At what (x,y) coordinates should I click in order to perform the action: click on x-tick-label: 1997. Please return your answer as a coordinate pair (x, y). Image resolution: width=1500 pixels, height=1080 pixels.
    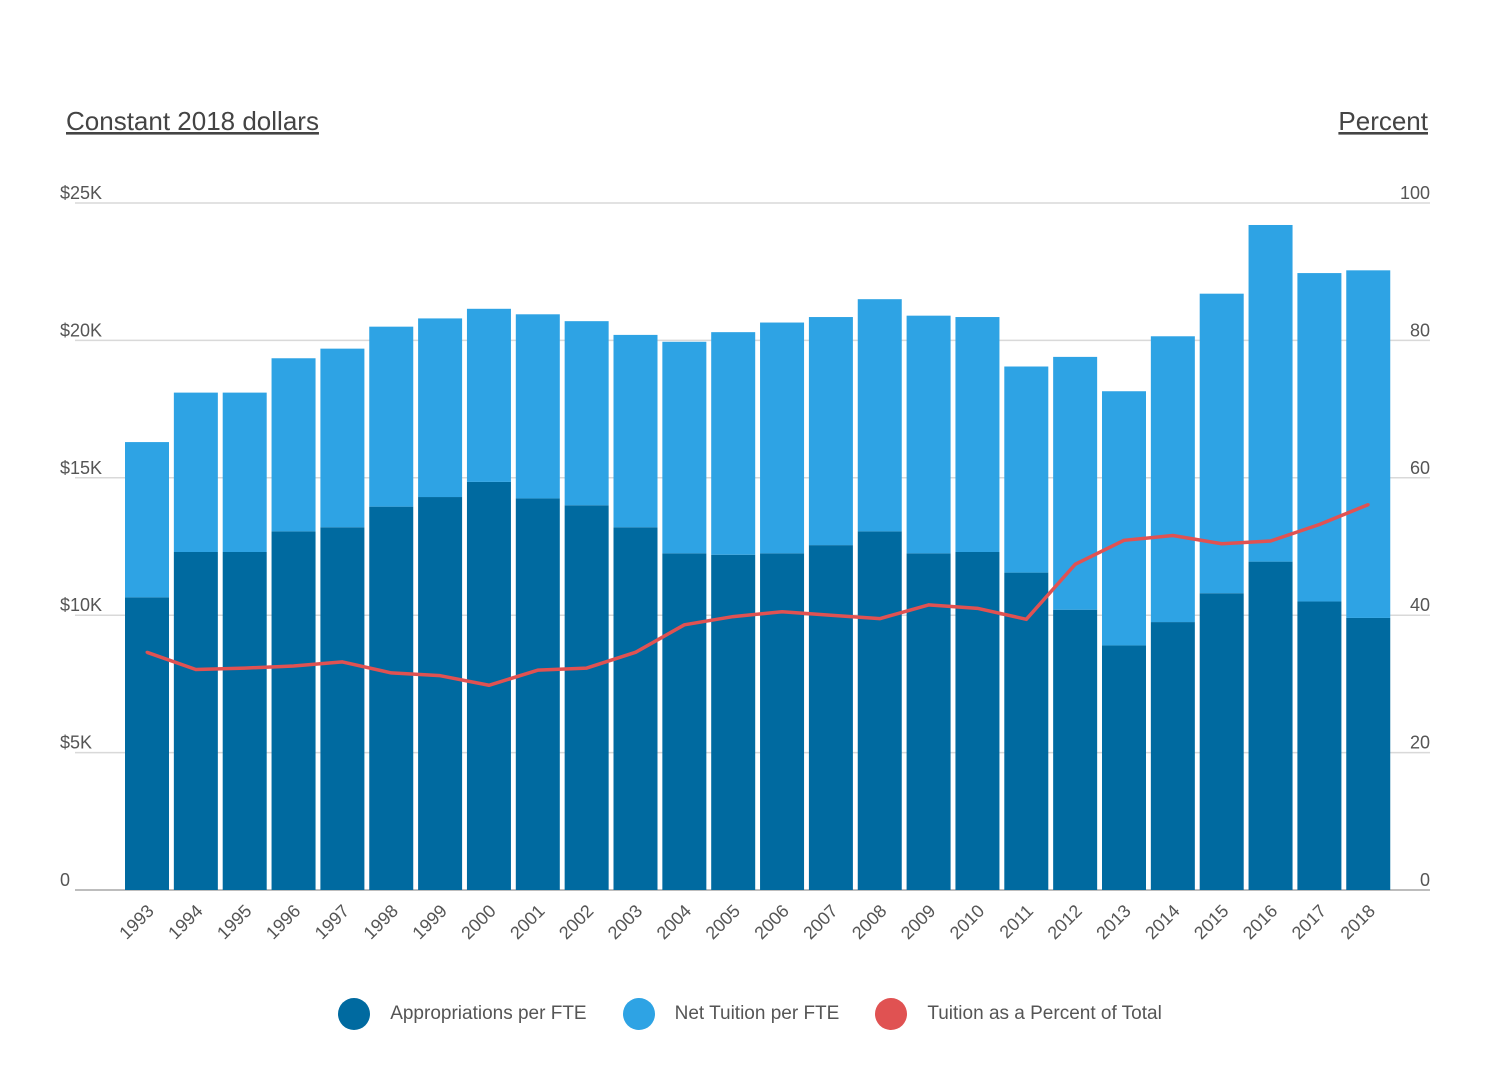
    Looking at the image, I should click on (332, 922).